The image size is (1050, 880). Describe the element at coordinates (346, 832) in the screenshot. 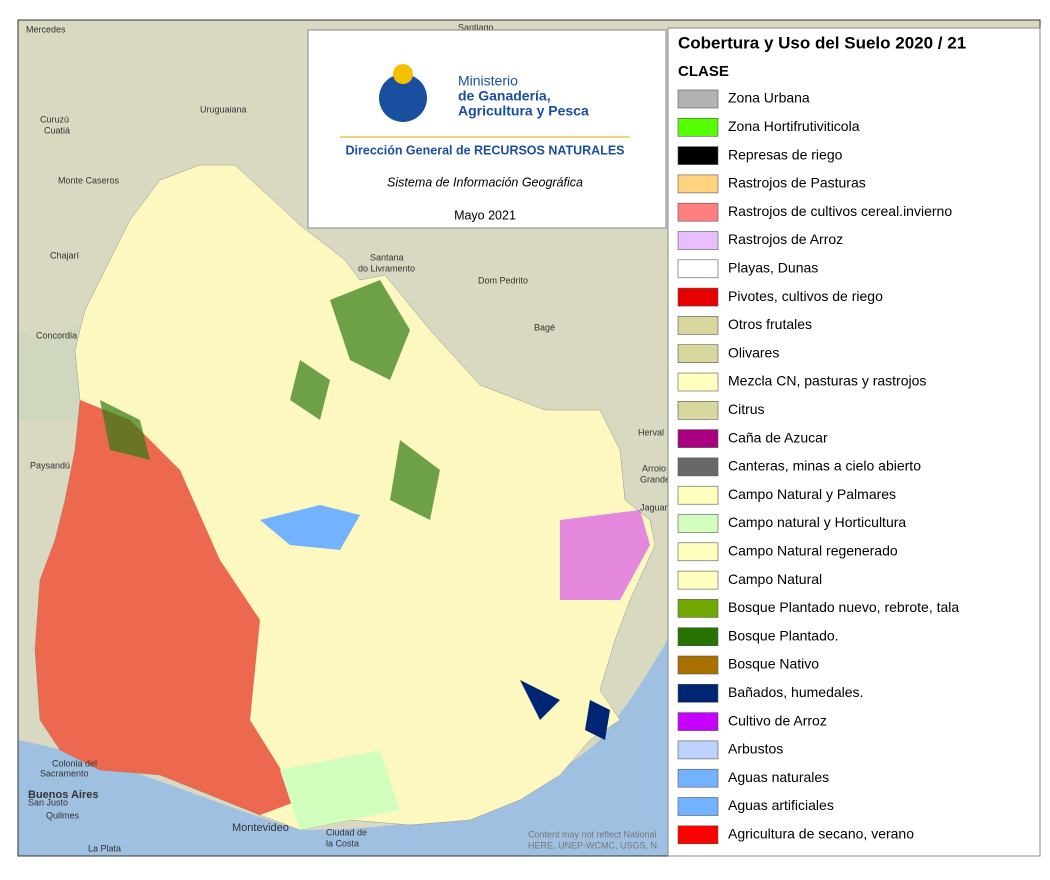

I see `place-label: Ciudad de` at that location.